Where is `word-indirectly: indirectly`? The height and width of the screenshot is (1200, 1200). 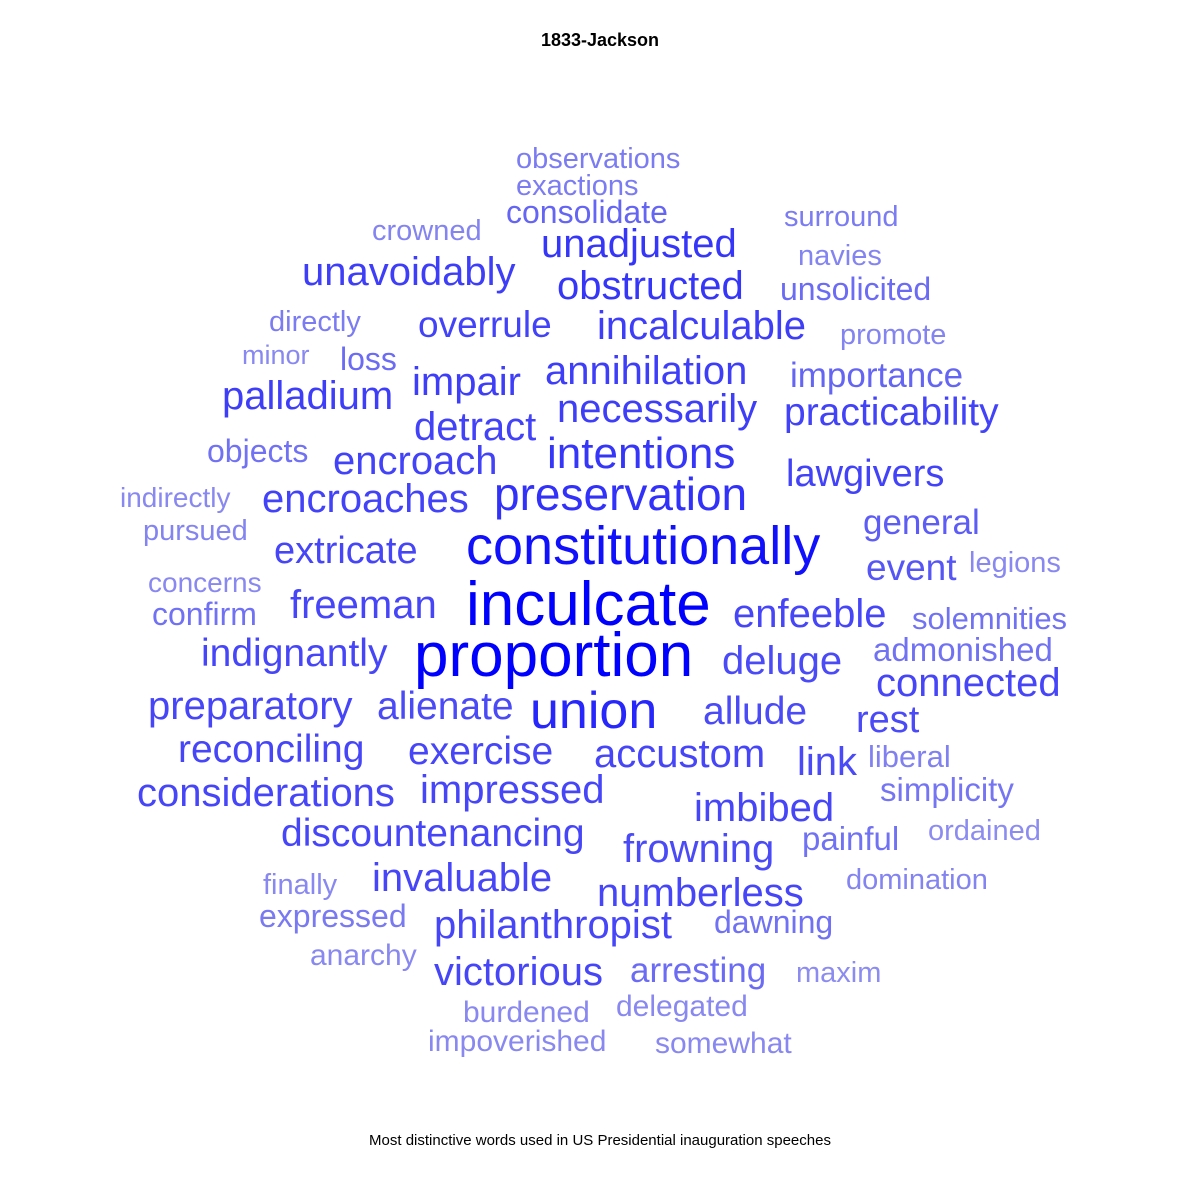
word-indirectly: indirectly is located at coordinates (175, 497).